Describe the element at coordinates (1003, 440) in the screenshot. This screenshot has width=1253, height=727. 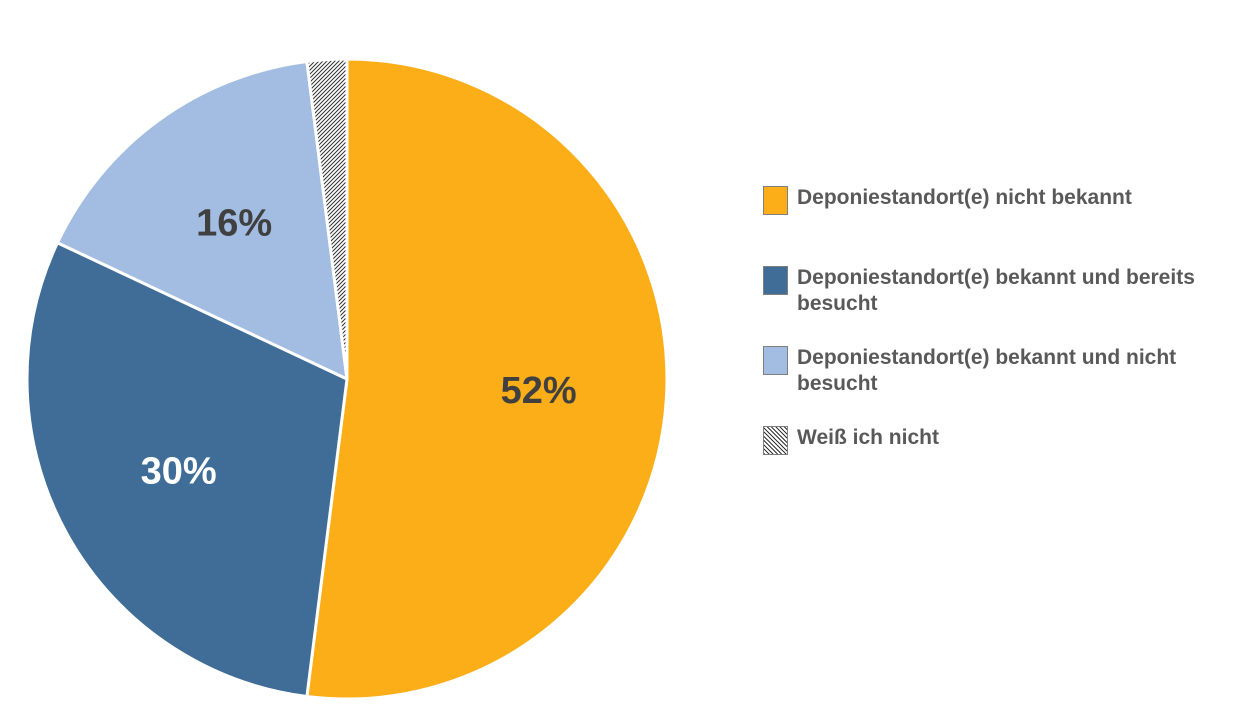
I see `legend-item-weiss-ich-nicht: Weiß ich nicht` at that location.